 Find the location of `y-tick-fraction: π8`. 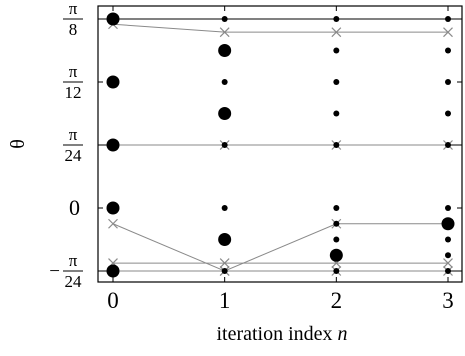

y-tick-fraction: π8 is located at coordinates (73, 19).